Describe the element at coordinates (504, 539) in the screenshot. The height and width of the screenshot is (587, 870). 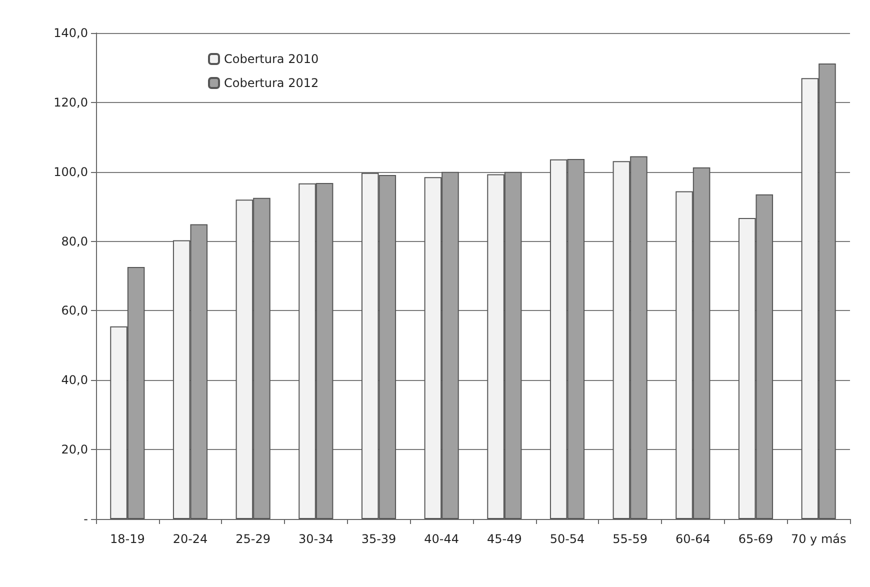
I see `x-tick-label: 45-49` at that location.